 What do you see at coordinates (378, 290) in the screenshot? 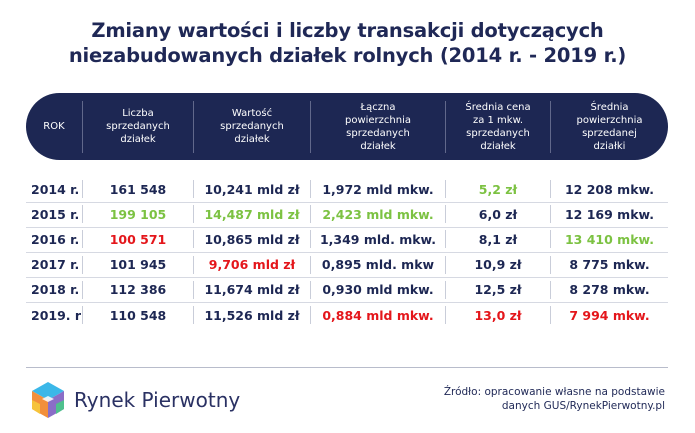
I see `cell-area: 0,930 mld mkw.` at bounding box center [378, 290].